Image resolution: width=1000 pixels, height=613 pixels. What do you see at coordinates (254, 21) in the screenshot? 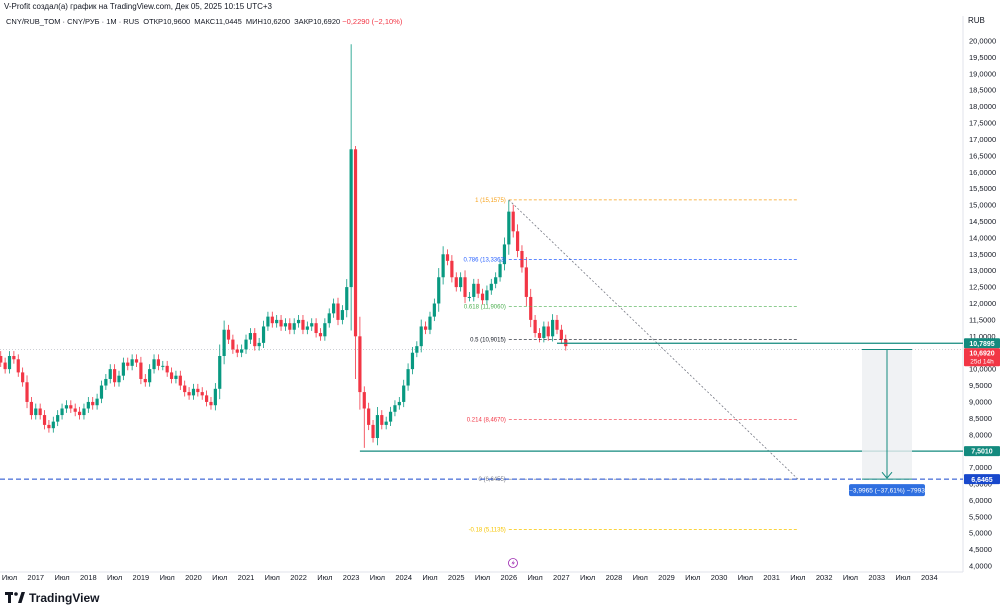
I see `low-label: МИН` at bounding box center [254, 21].